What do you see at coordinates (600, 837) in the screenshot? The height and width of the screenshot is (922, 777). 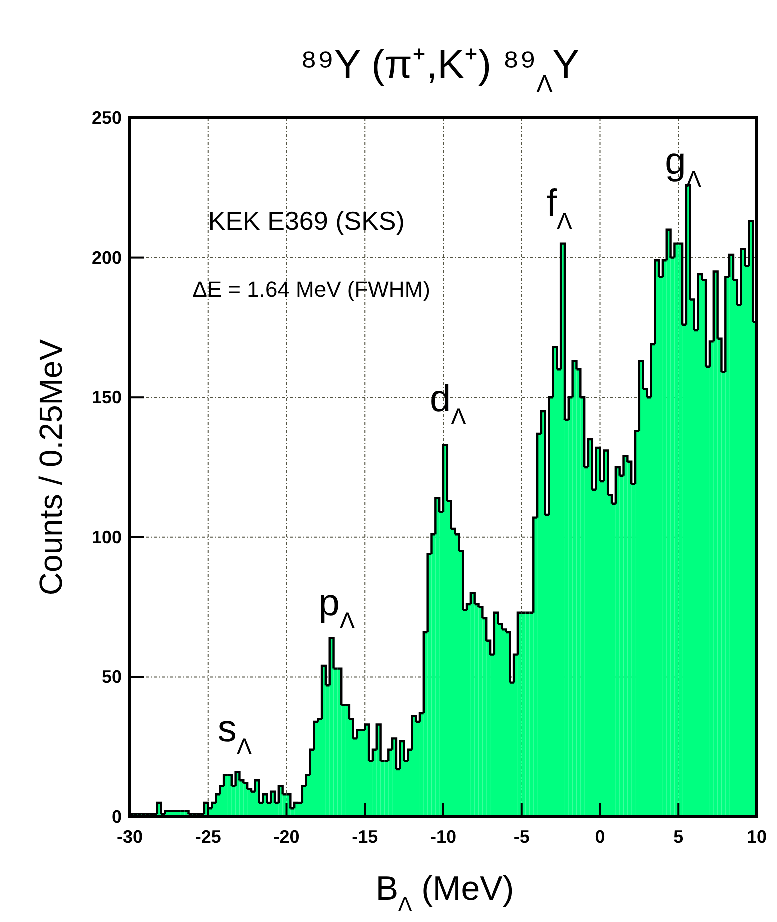 I see `x-tick-label: 0` at bounding box center [600, 837].